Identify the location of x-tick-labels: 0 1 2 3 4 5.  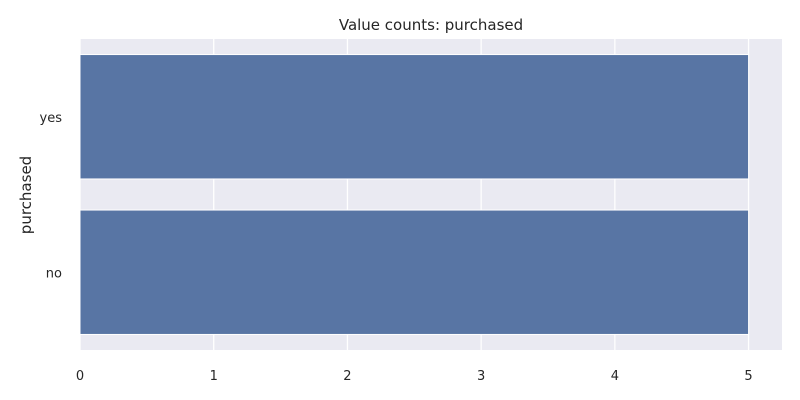
(414, 376).